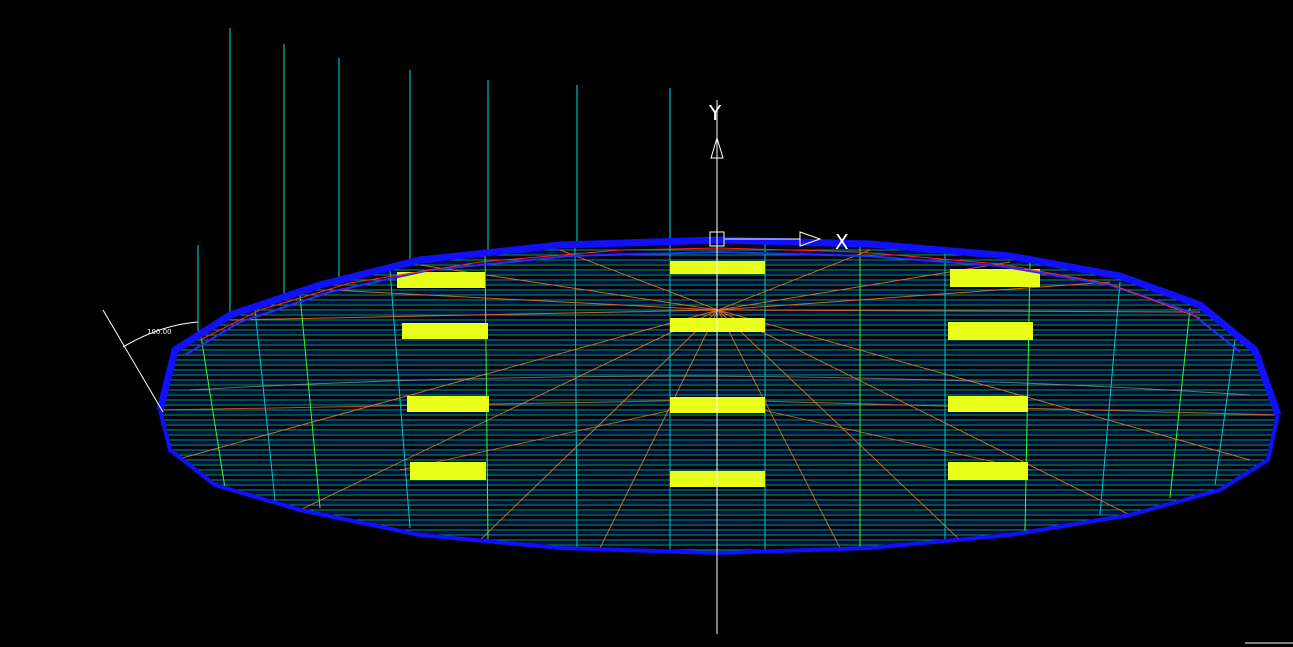 Image resolution: width=1293 pixels, height=647 pixels. Describe the element at coordinates (720, 385) in the screenshot. I see `chord-line` at that location.